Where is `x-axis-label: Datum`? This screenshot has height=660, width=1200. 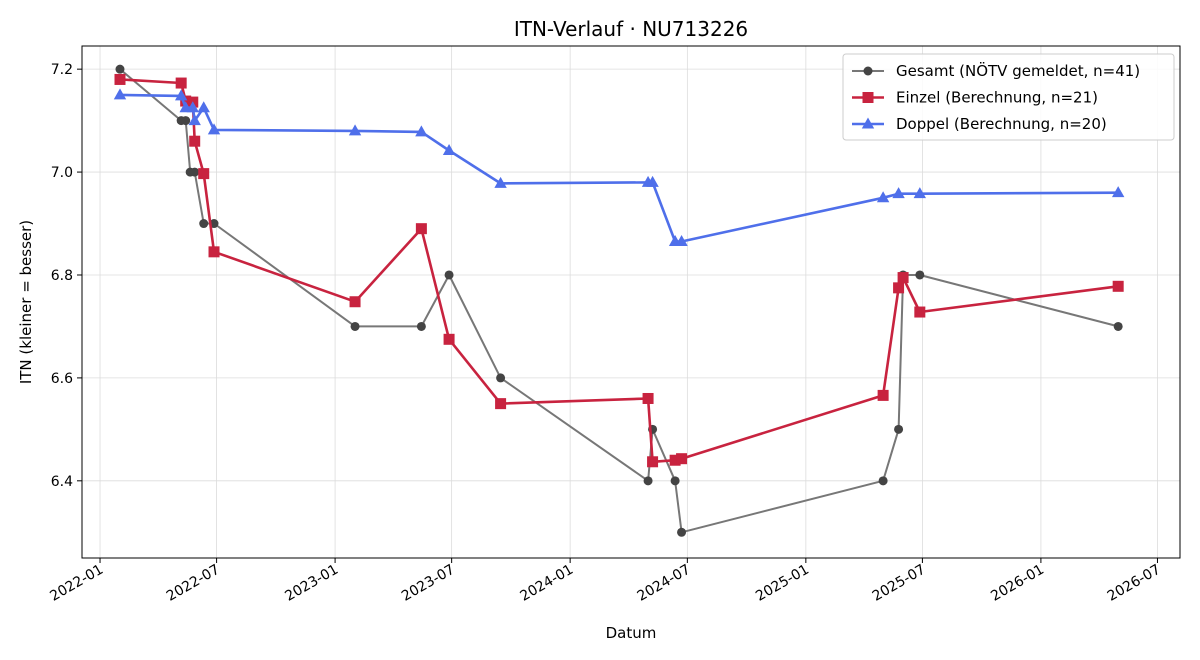 x-axis-label: Datum is located at coordinates (631, 633).